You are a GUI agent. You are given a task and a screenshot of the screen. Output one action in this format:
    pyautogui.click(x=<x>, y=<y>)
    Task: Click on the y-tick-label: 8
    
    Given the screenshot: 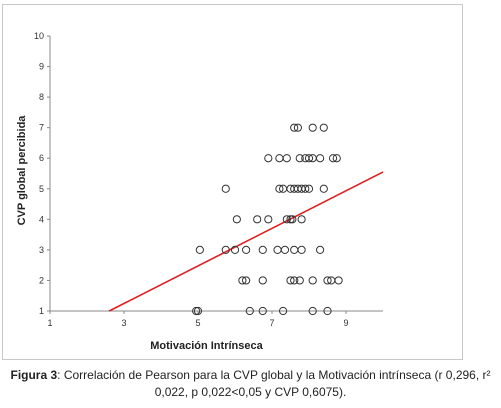 What is the action you would take?
    pyautogui.click(x=41, y=97)
    